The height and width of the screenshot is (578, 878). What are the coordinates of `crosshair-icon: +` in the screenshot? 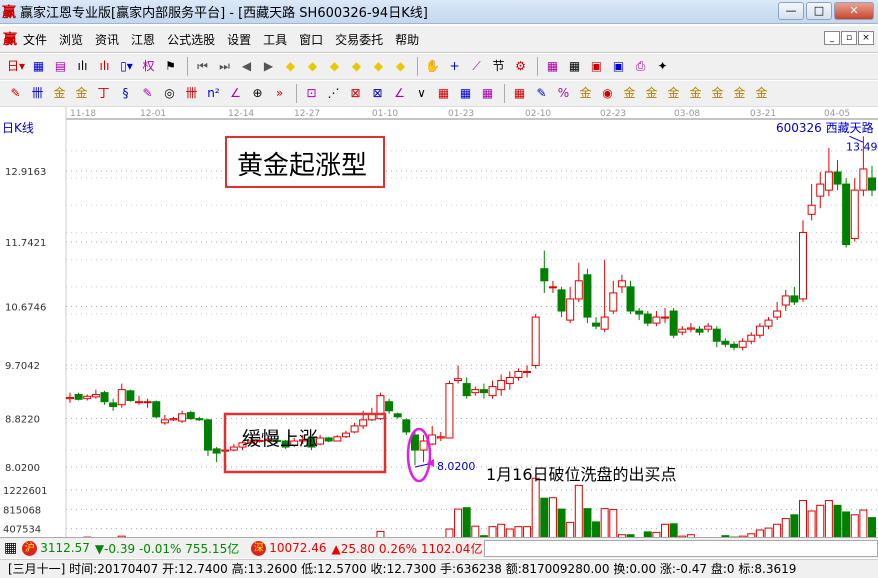 It's located at (454, 66).